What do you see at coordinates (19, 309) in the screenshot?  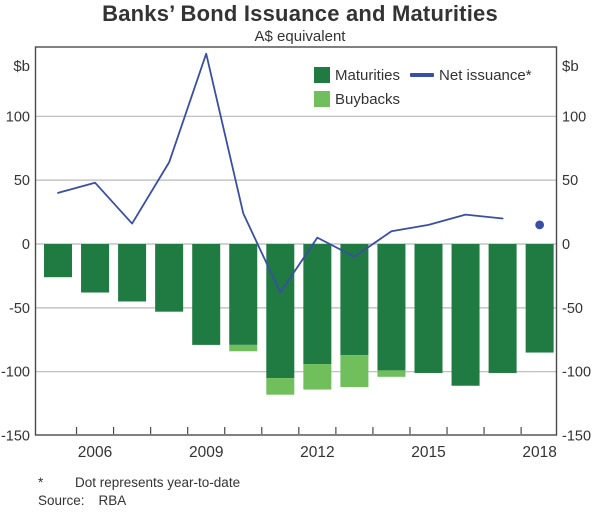 I see `y-axis-label-left: -50` at bounding box center [19, 309].